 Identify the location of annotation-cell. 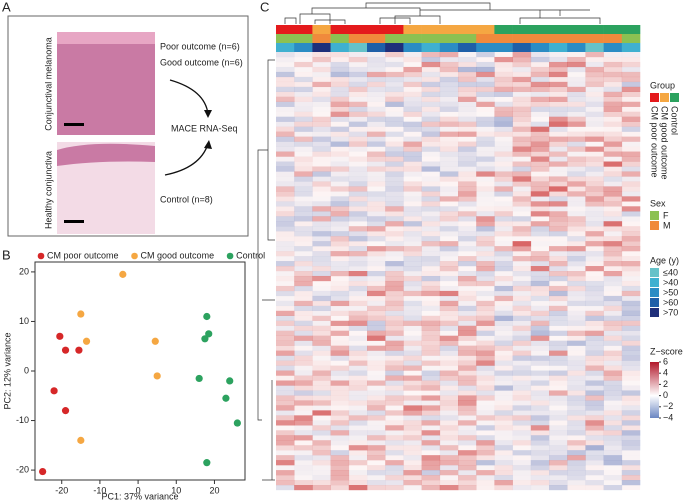
(412, 47).